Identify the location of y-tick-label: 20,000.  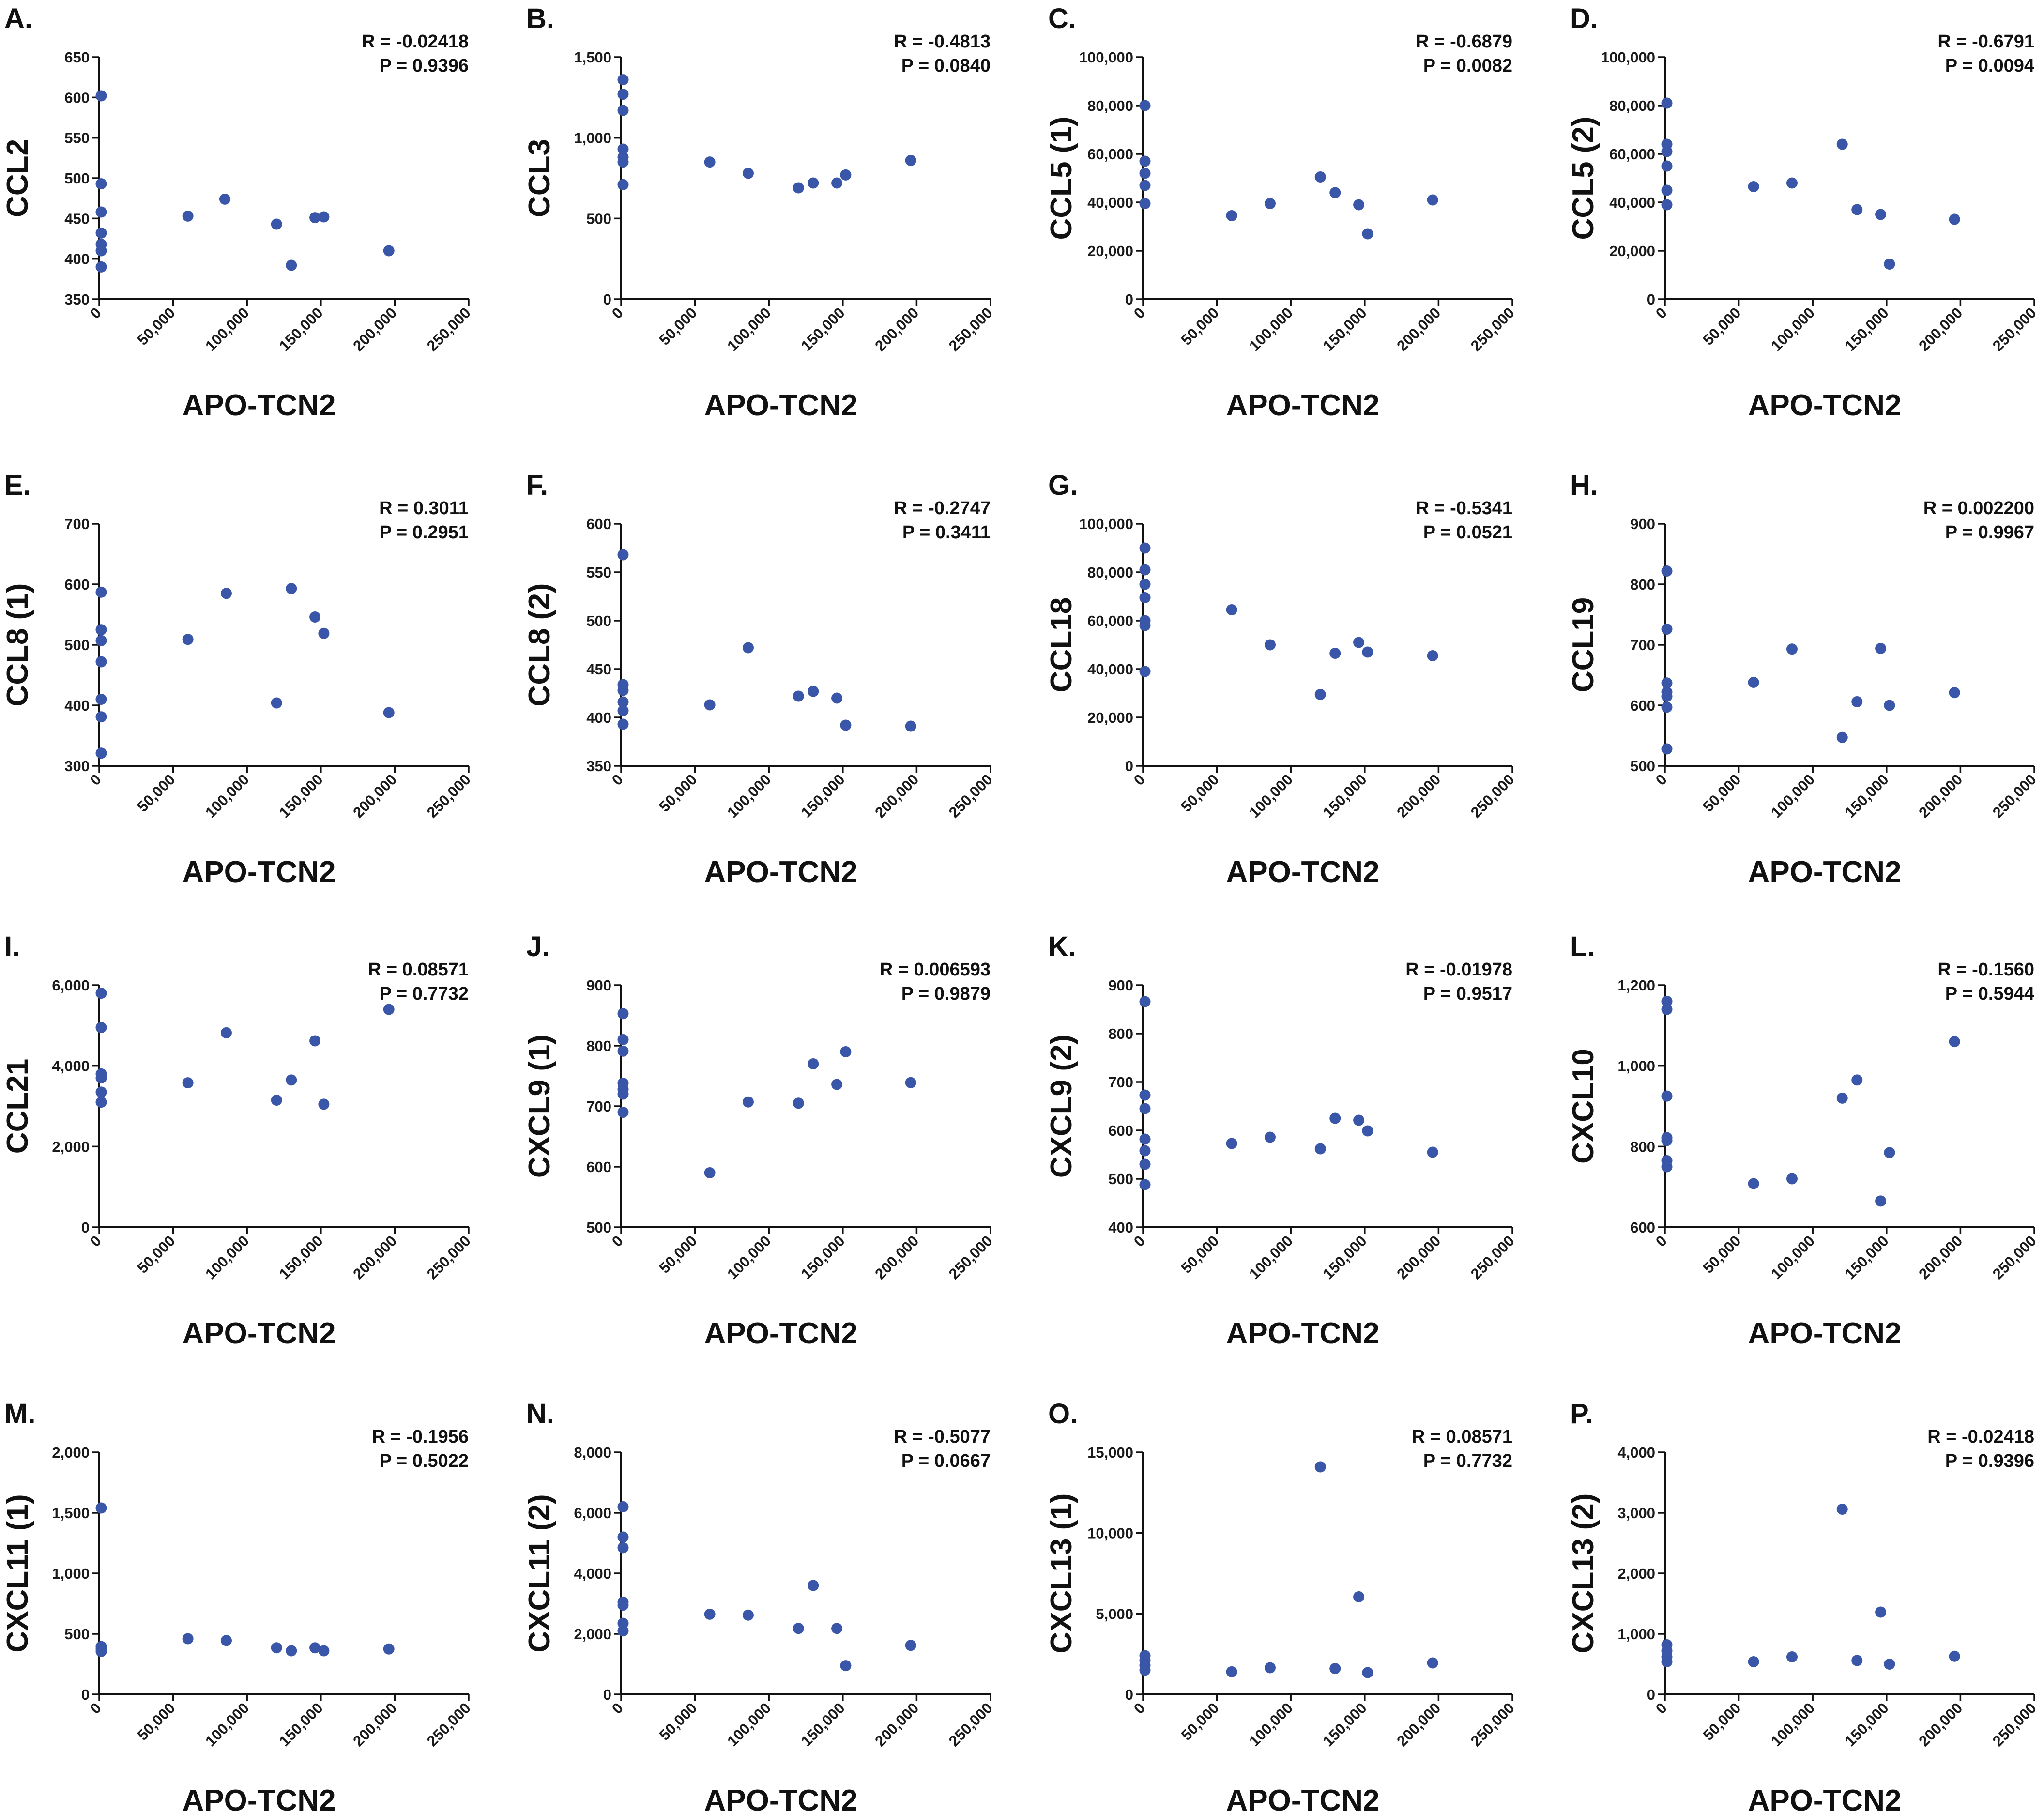
(1110, 717).